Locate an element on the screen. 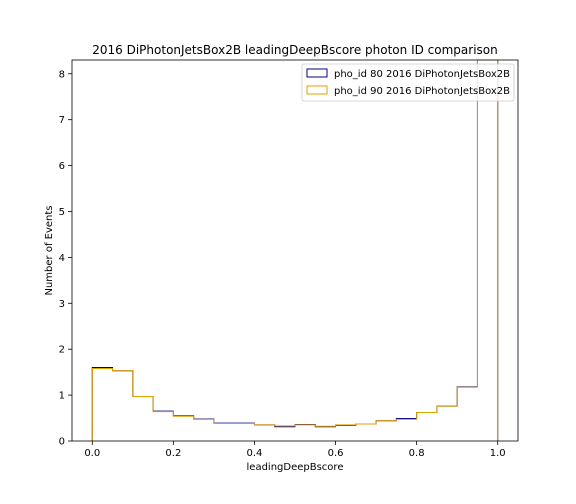  y-tick-label: 6 is located at coordinates (62, 166).